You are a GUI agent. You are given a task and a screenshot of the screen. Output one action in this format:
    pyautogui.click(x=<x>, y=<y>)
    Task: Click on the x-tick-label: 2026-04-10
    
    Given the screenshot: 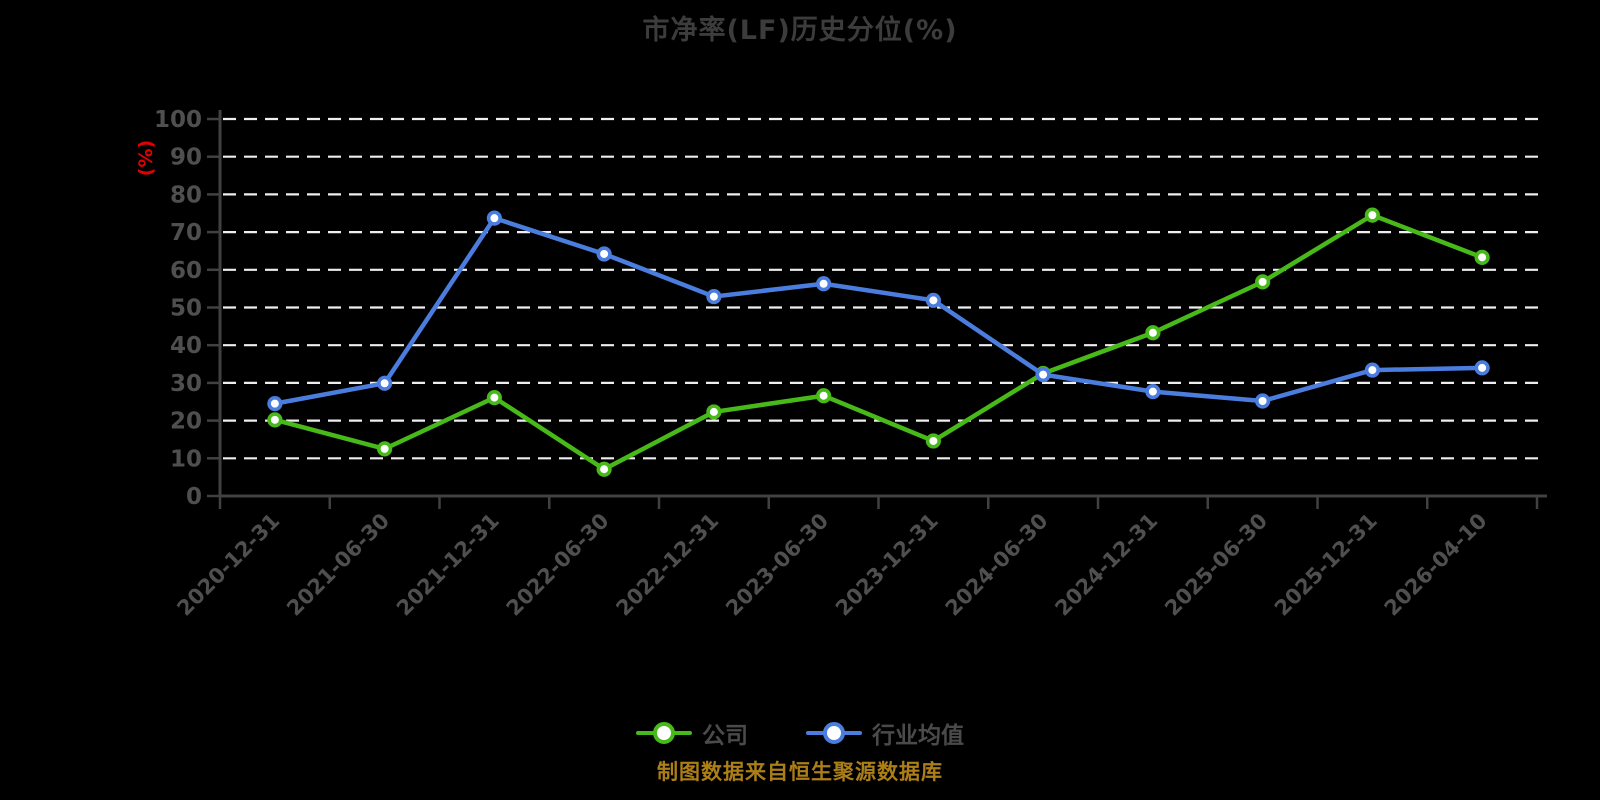 What is the action you would take?
    pyautogui.click(x=1436, y=565)
    